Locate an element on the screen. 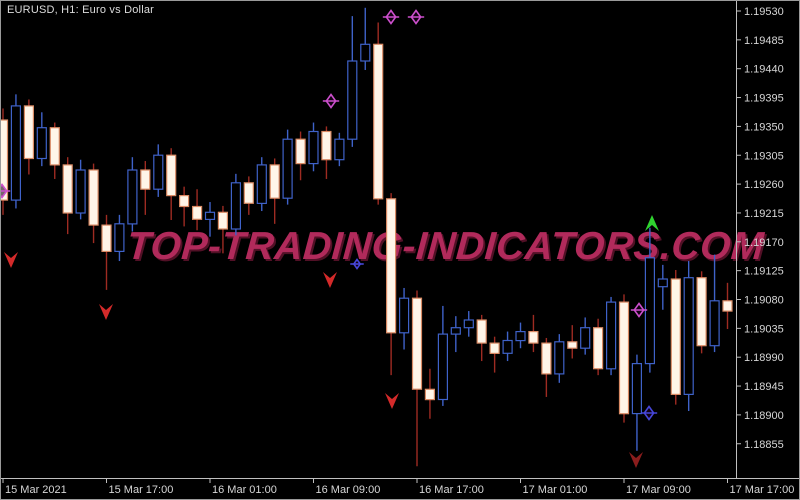  price-label: 1.19350 is located at coordinates (764, 127).